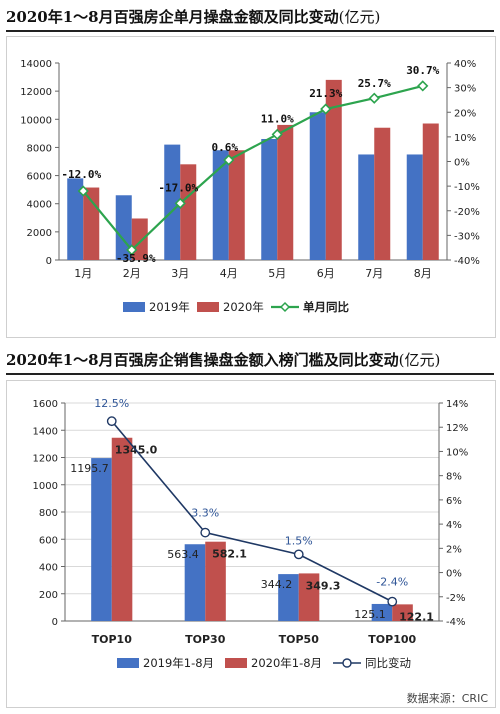 The image size is (500, 714). I want to click on undefined-right-tick-label: 12%, so click(457, 428).